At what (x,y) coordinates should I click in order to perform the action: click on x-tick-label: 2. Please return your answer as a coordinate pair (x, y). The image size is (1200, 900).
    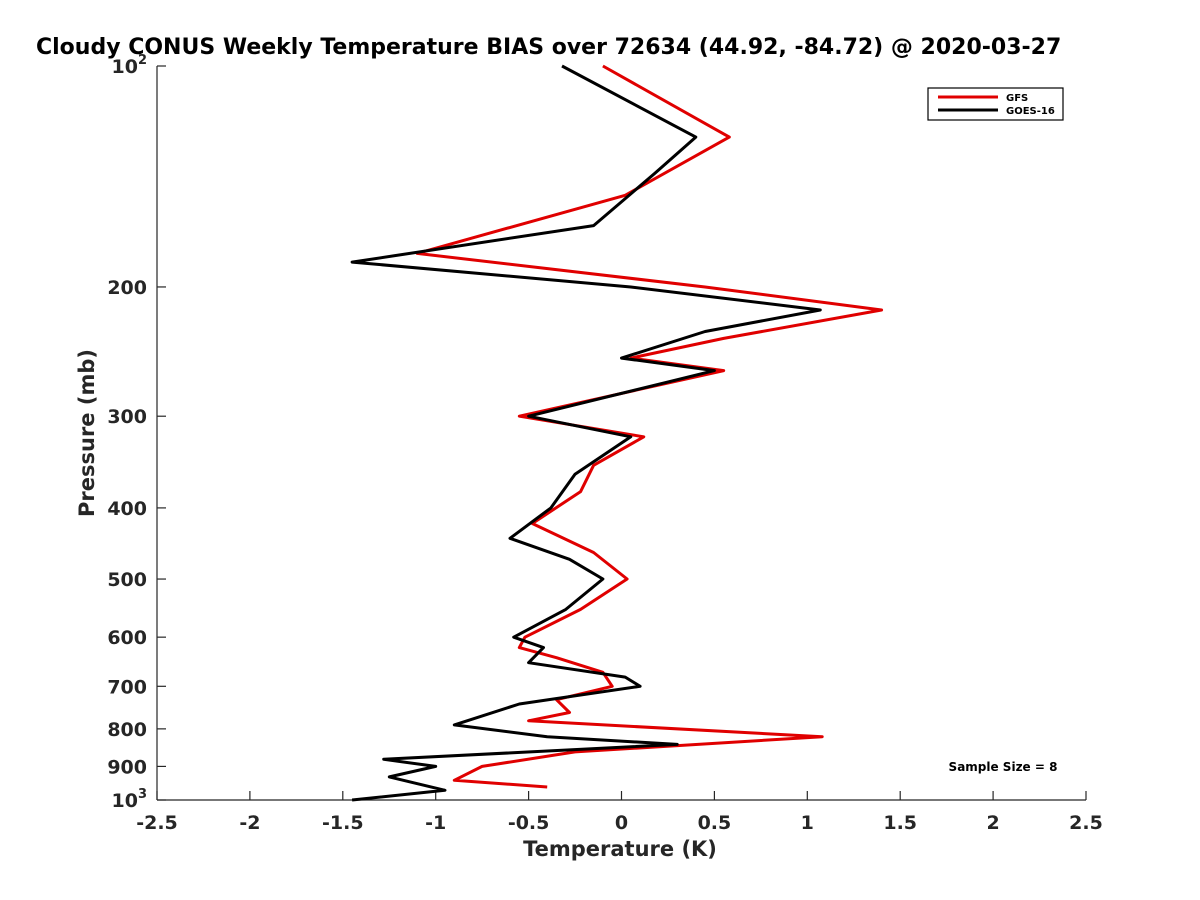
    Looking at the image, I should click on (992, 823).